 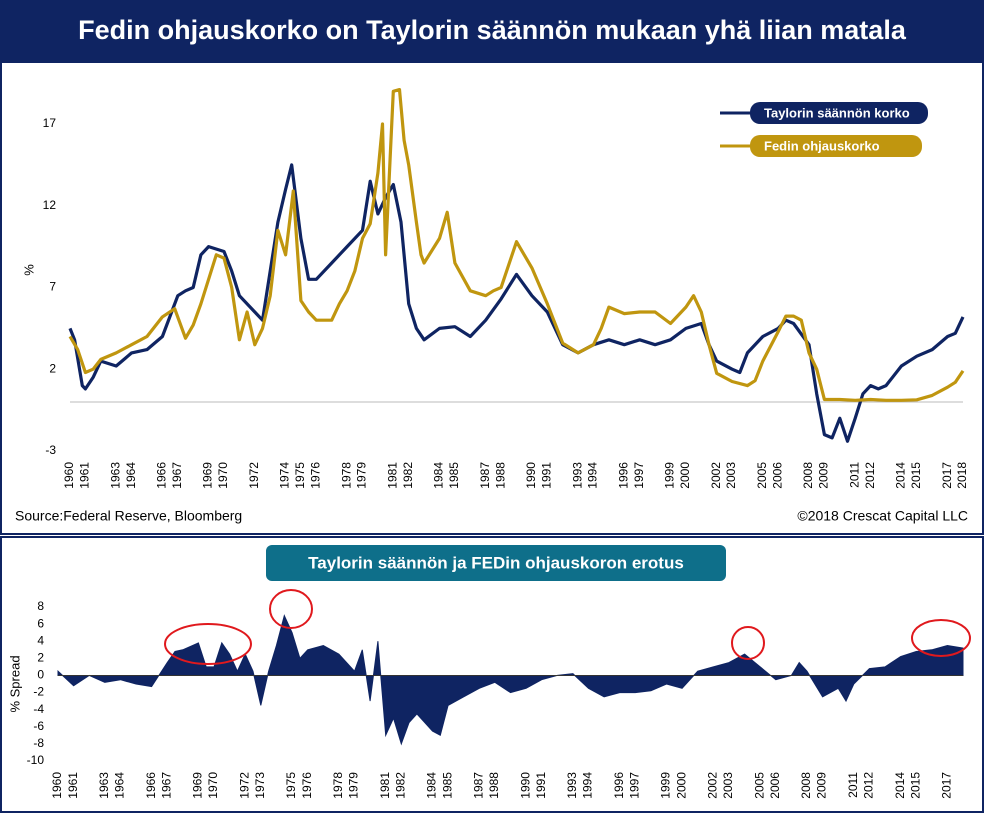 What do you see at coordinates (128, 516) in the screenshot?
I see `source: Source:Federal Reserve, Bloomberg` at bounding box center [128, 516].